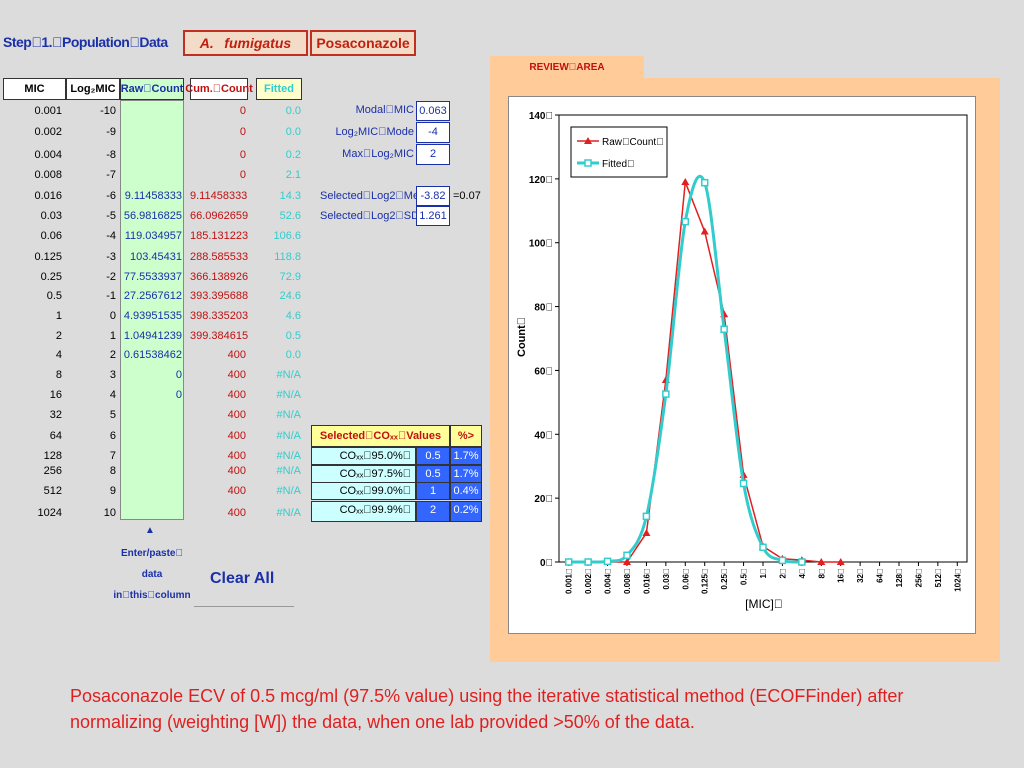 This screenshot has height=768, width=1024. I want to click on table-cell-log: -8, so click(111, 155).